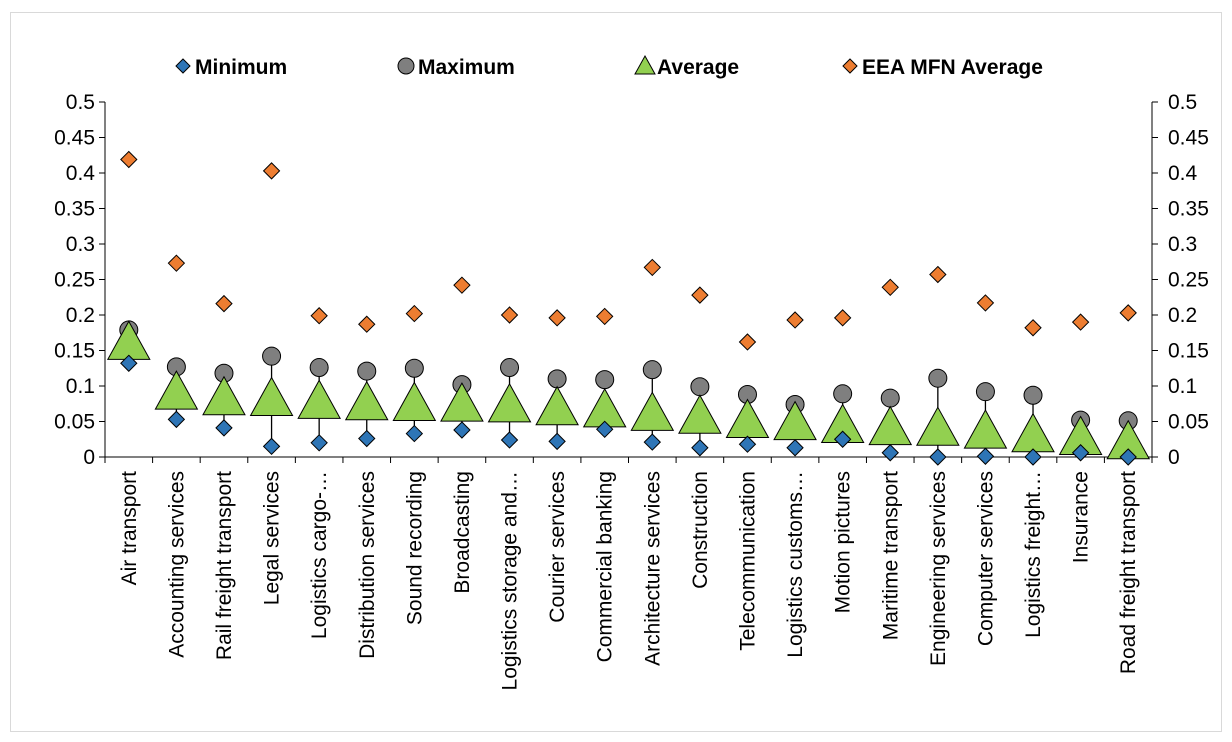  Describe the element at coordinates (241, 67) in the screenshot. I see `legend-label: Minimum` at that location.